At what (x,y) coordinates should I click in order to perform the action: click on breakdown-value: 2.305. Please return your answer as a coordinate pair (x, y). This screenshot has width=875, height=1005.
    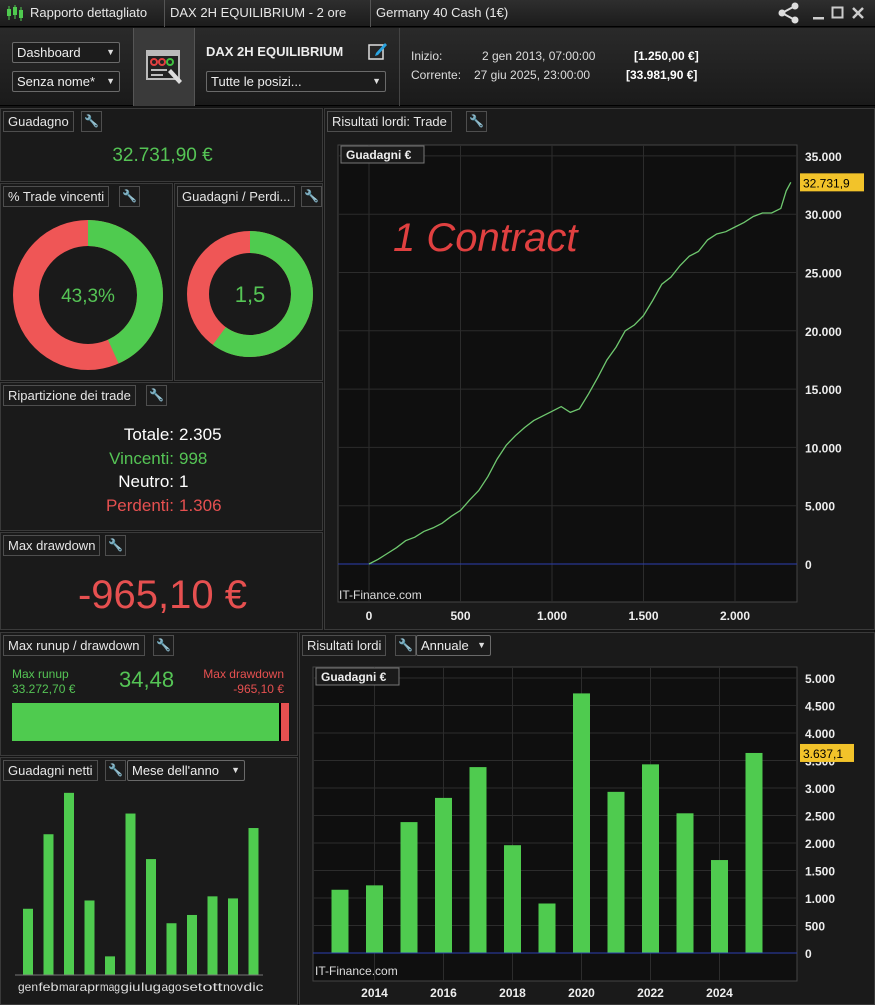
    Looking at the image, I should click on (200, 434).